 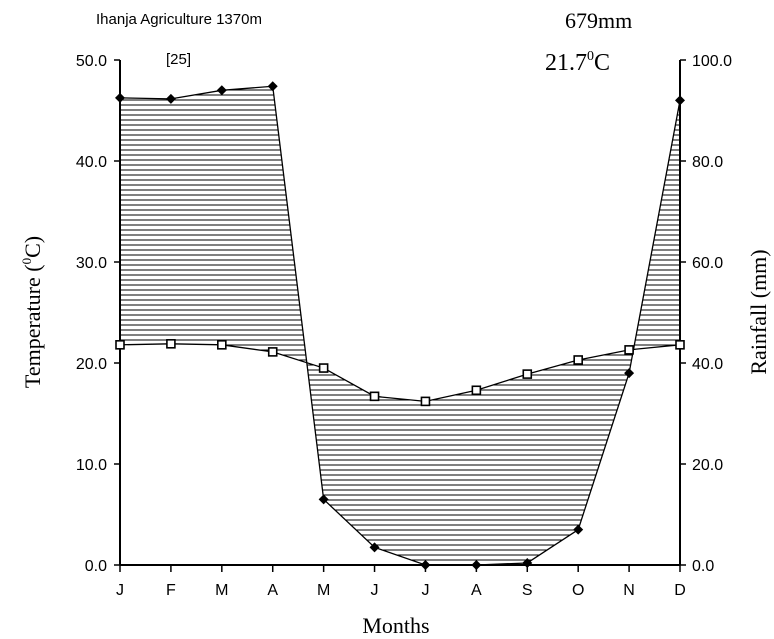 I want to click on degree-sign: 0, so click(x=590, y=56).